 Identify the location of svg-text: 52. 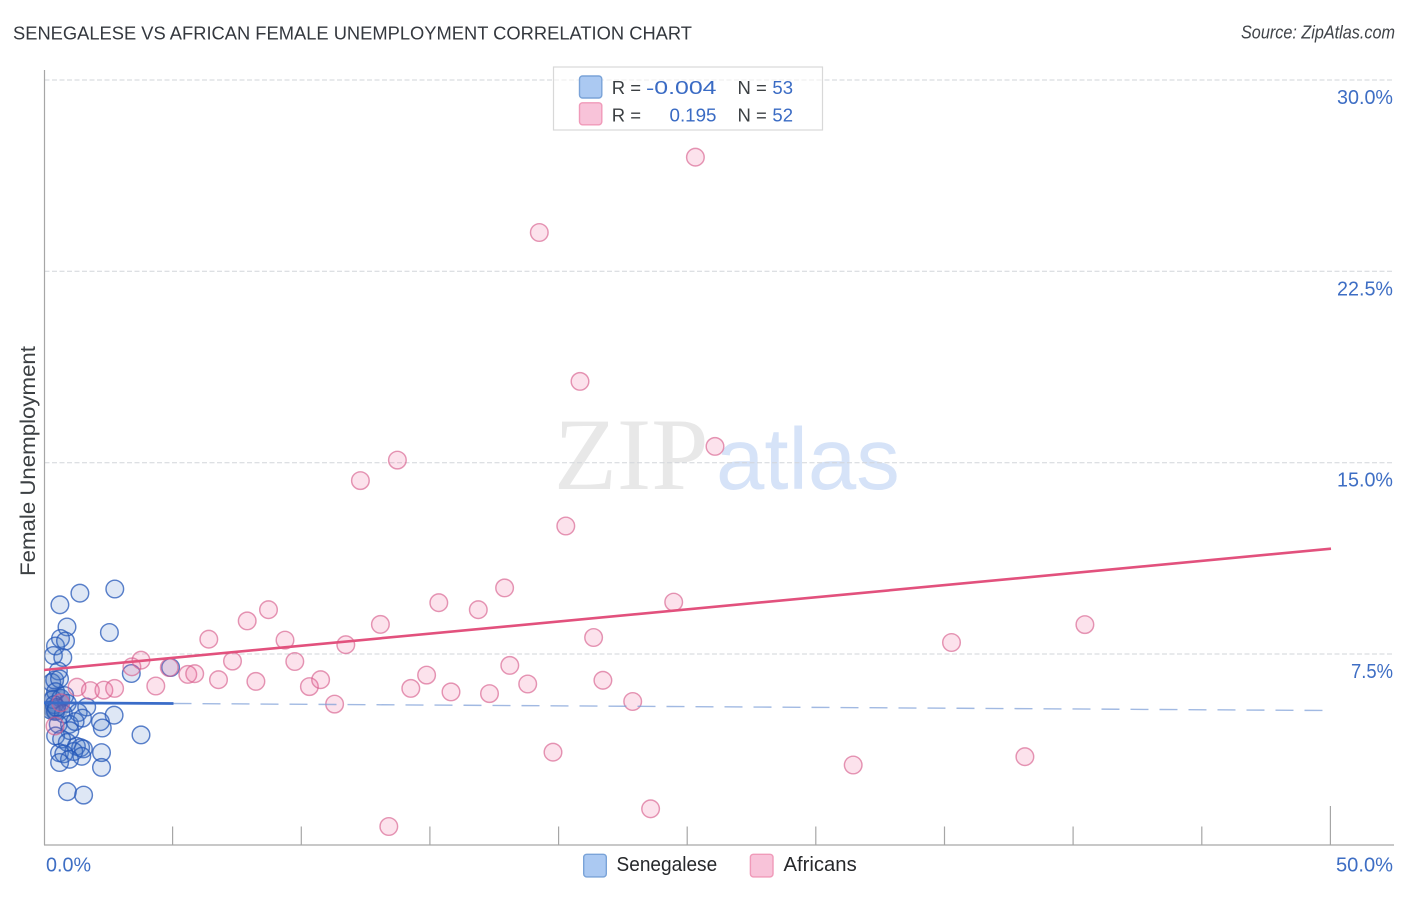
(782, 115).